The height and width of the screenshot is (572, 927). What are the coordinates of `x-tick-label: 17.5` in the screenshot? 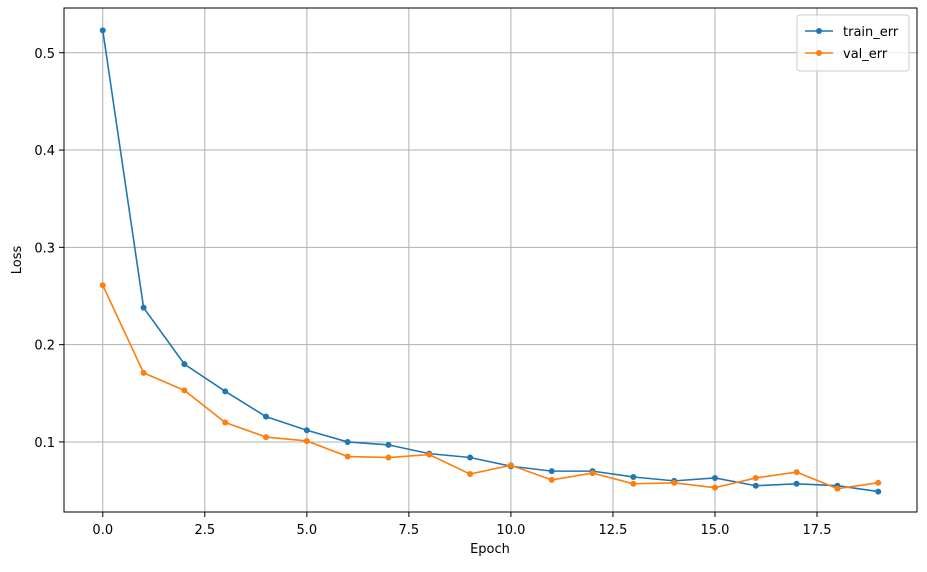 It's located at (817, 530).